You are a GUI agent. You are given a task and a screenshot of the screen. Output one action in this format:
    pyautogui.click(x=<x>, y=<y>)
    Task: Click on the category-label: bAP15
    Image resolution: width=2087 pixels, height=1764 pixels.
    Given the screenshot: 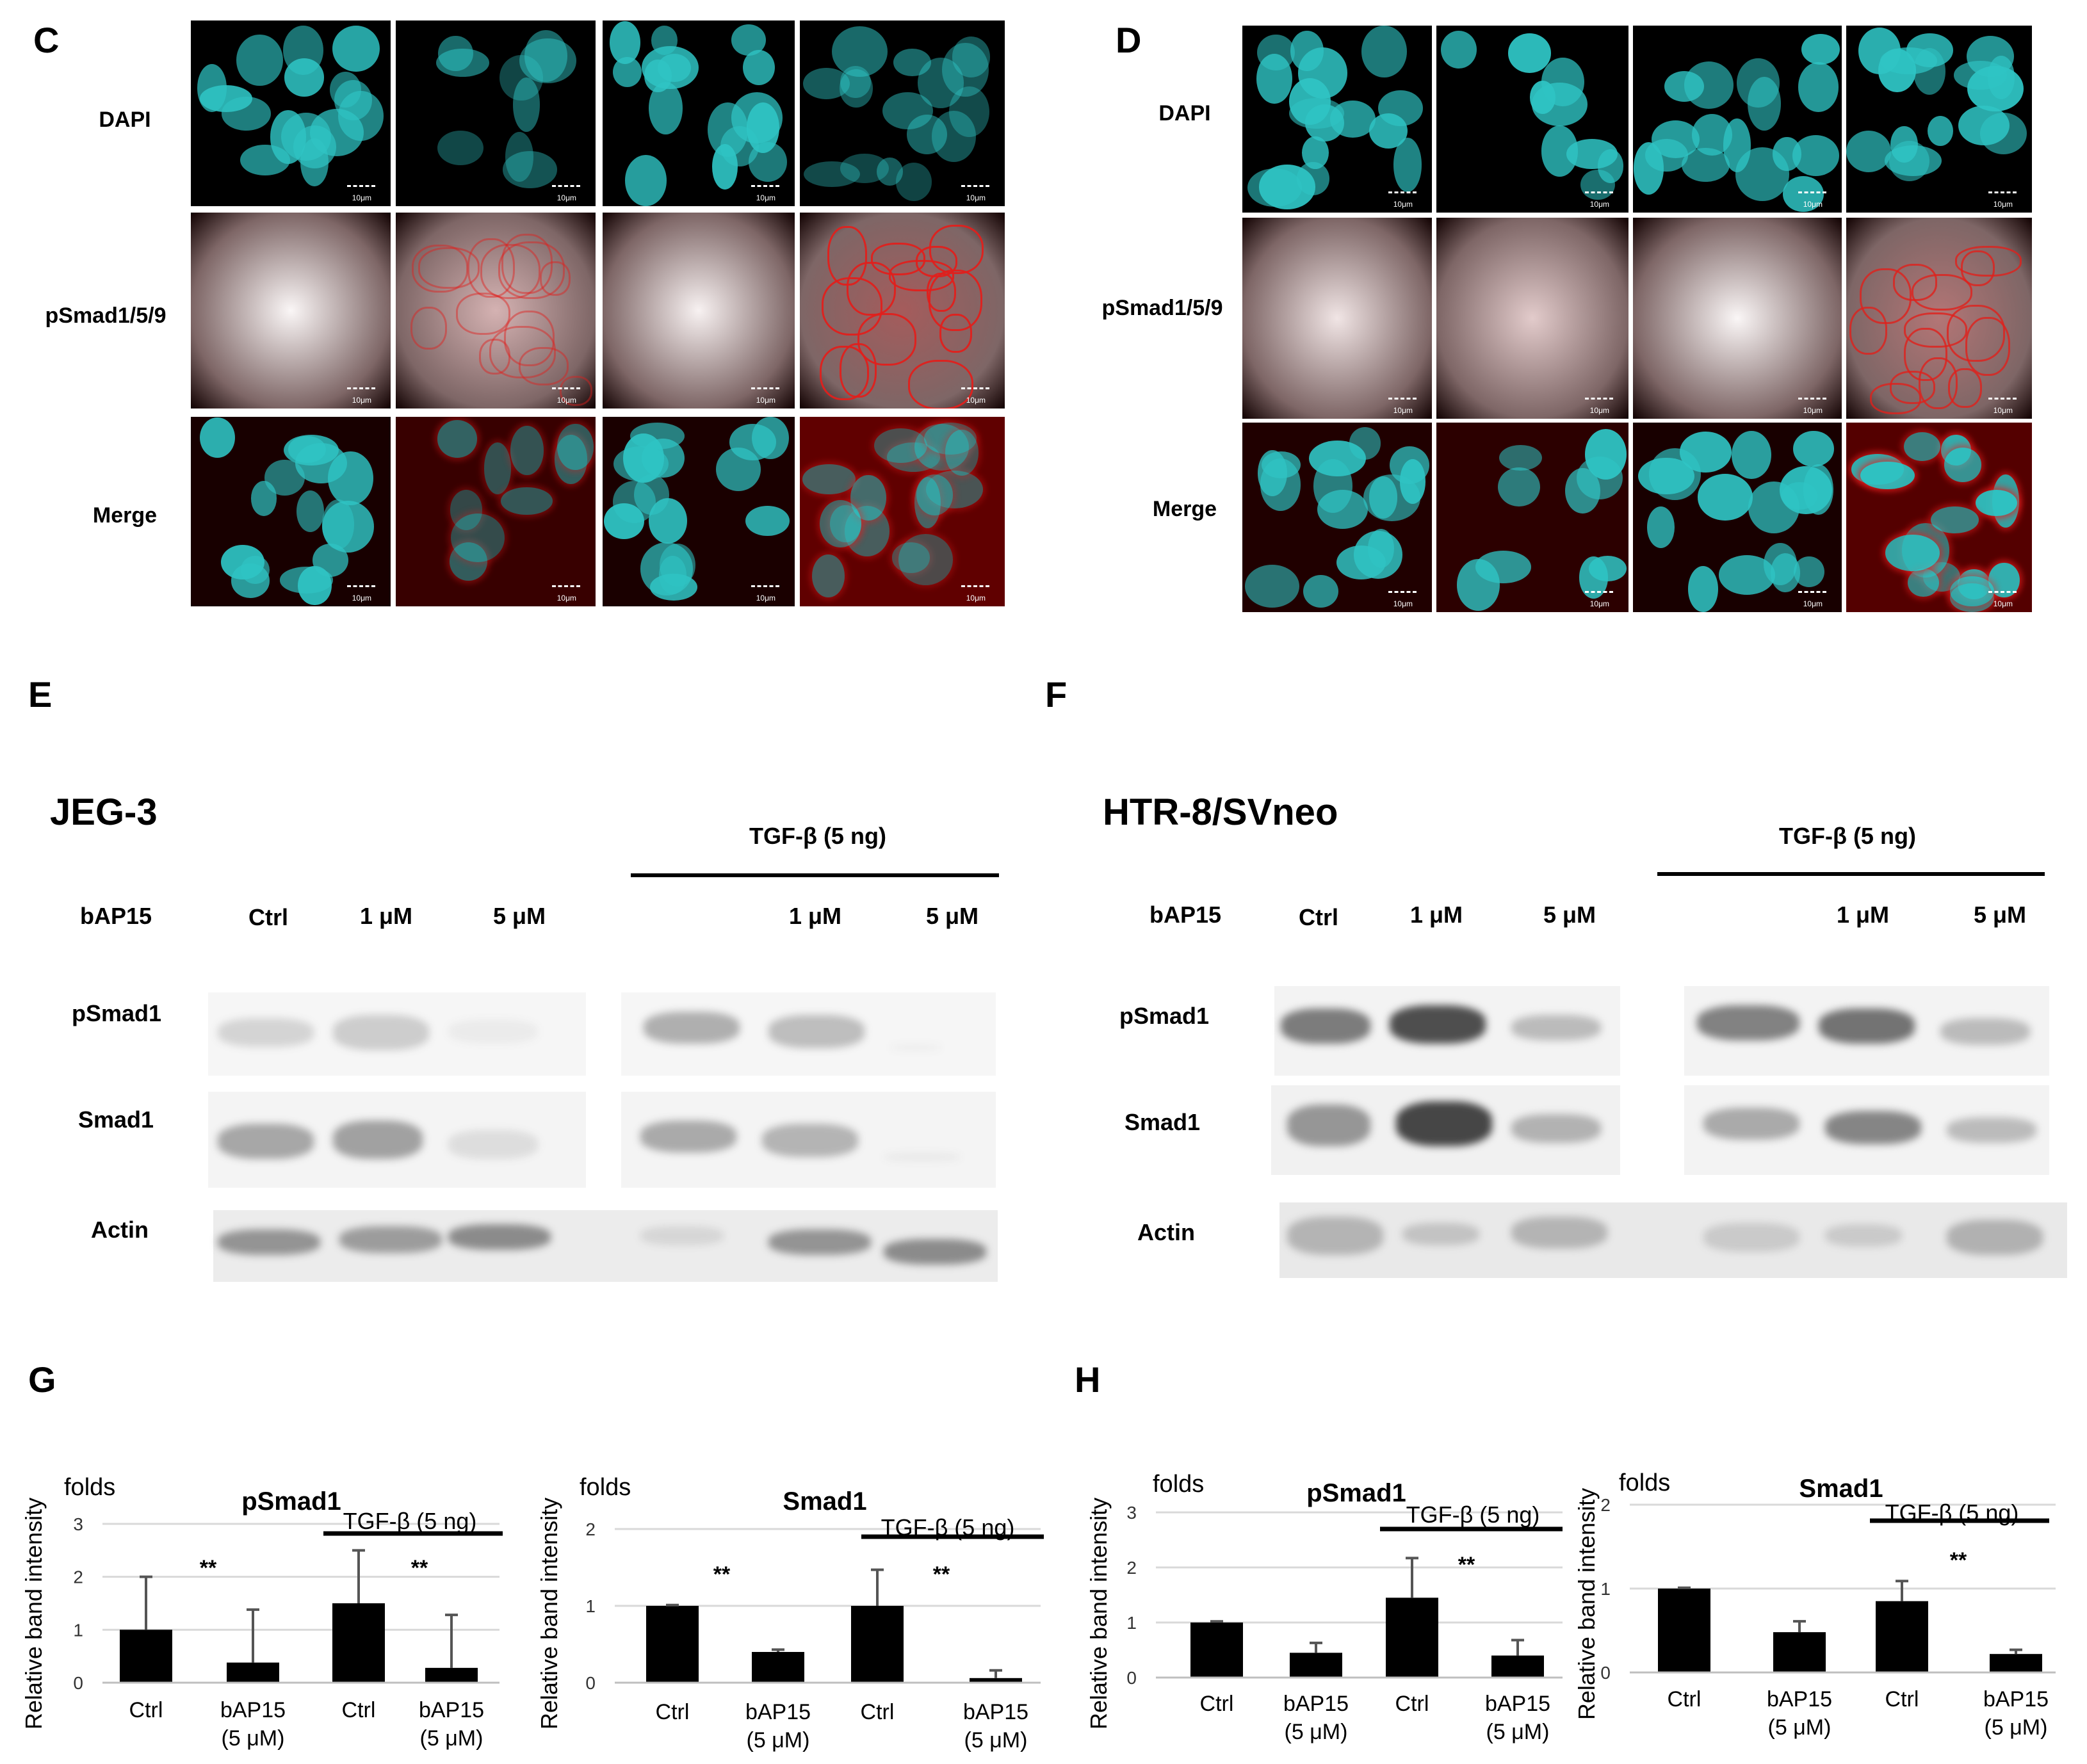 What is the action you would take?
    pyautogui.click(x=1800, y=1699)
    